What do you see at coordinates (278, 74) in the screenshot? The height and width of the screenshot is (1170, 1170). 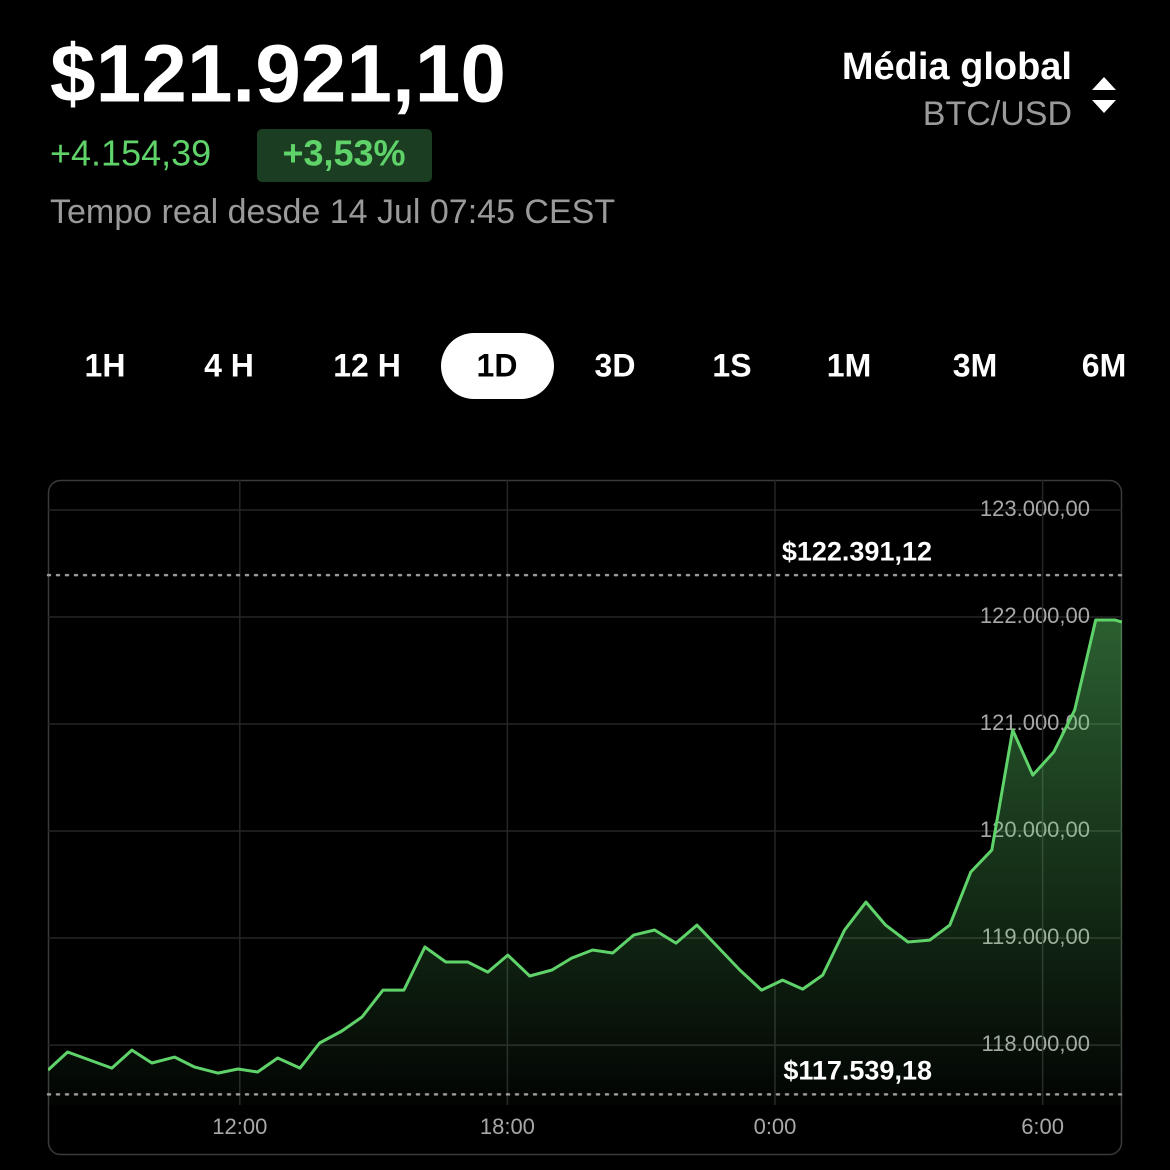 I see `price: $121.921,10` at bounding box center [278, 74].